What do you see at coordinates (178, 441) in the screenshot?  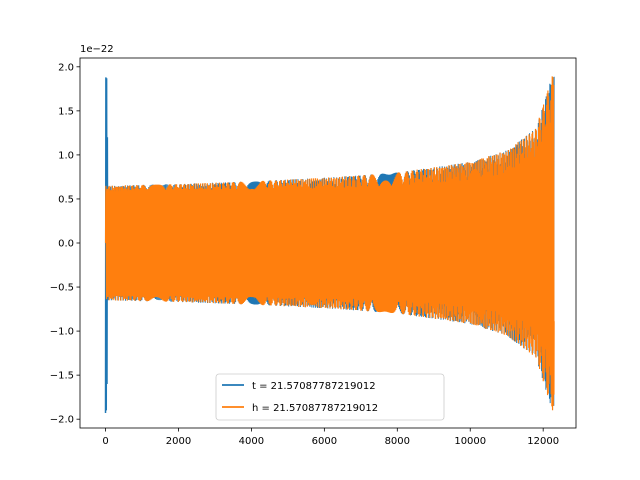 I see `x-tick-label: 2000` at bounding box center [178, 441].